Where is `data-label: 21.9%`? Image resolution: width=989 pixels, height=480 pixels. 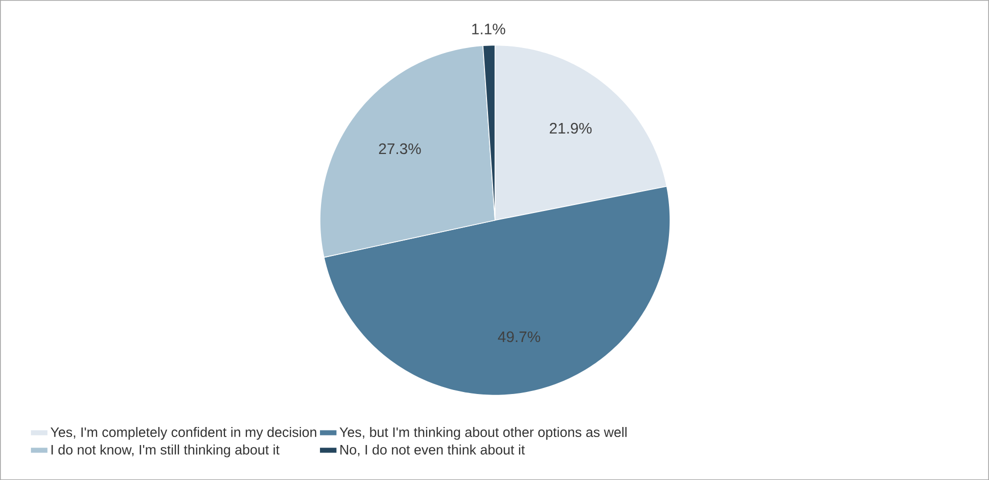
data-label: 21.9% is located at coordinates (571, 128).